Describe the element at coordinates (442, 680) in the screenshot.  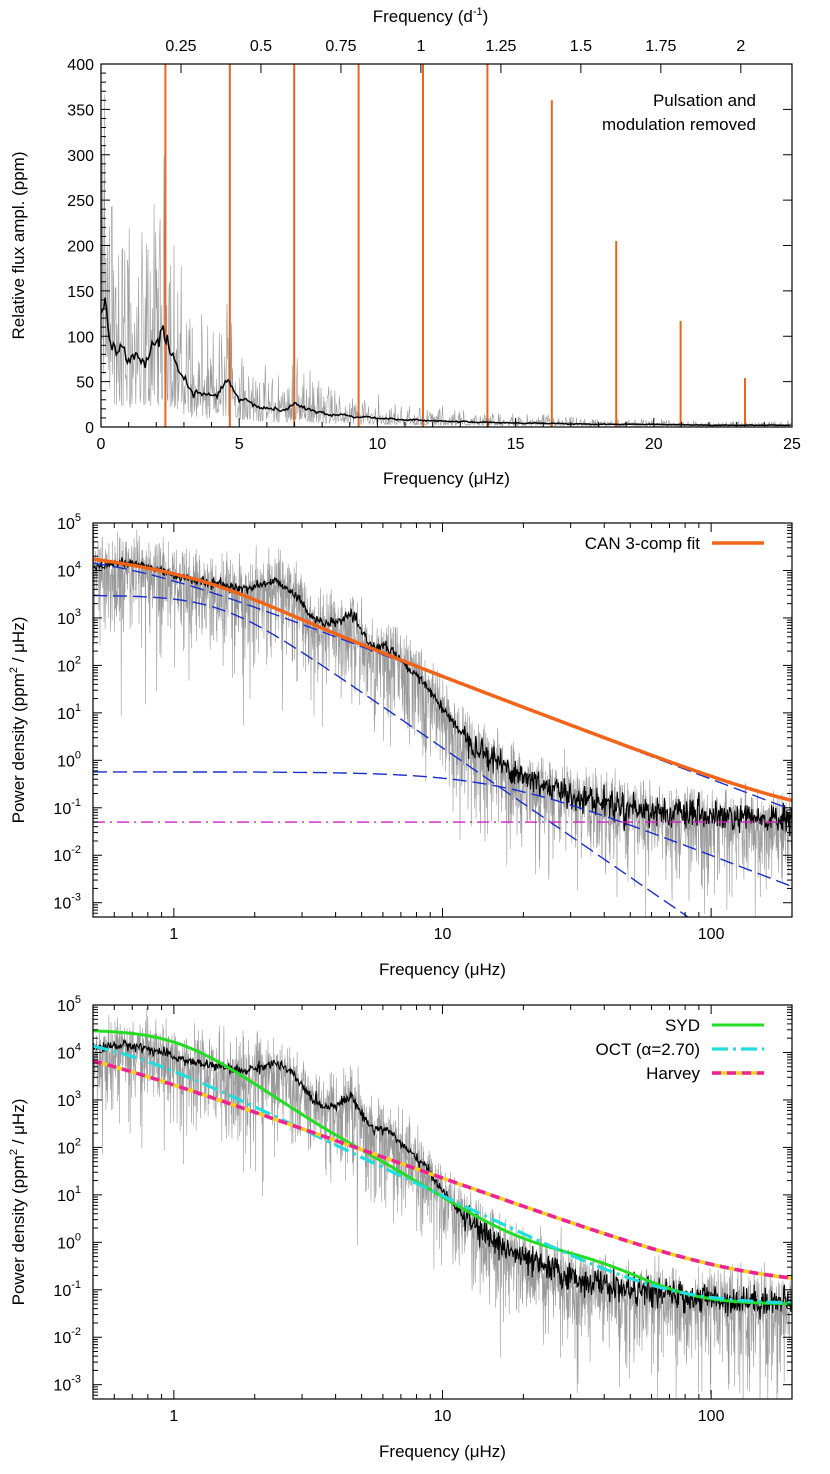
I see `can-fit-curve` at that location.